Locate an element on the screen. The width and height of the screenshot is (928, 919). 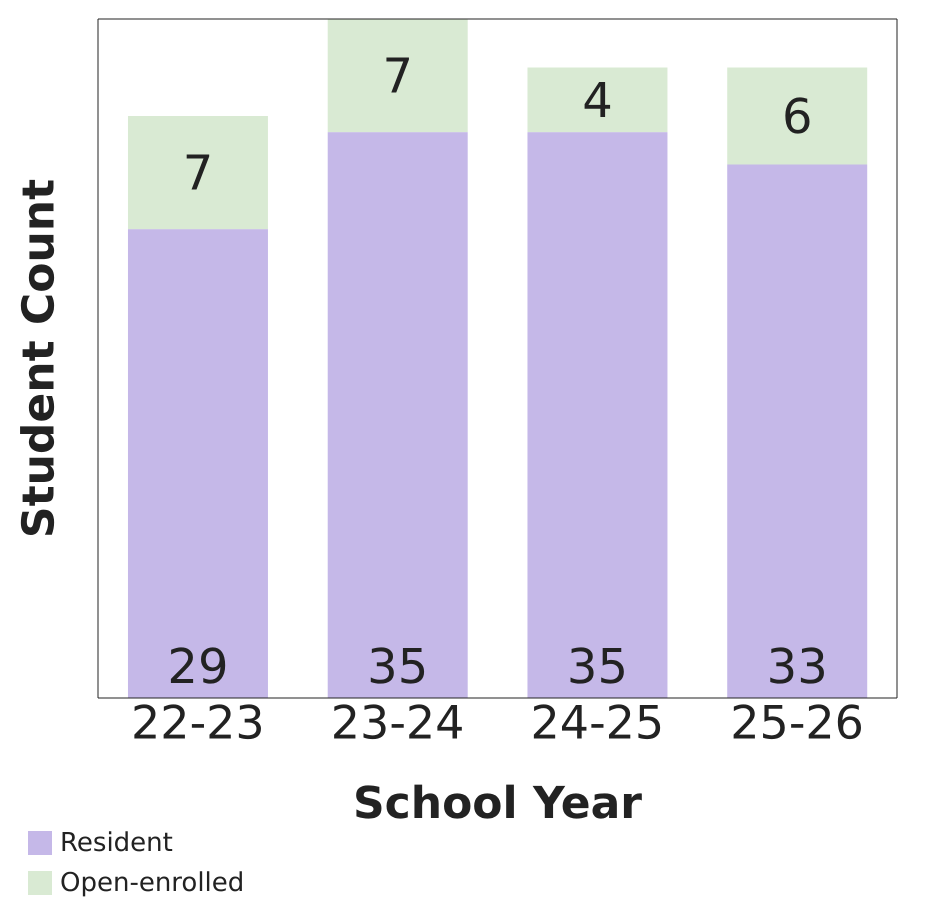
x-axis-title: School Year is located at coordinates (497, 803).